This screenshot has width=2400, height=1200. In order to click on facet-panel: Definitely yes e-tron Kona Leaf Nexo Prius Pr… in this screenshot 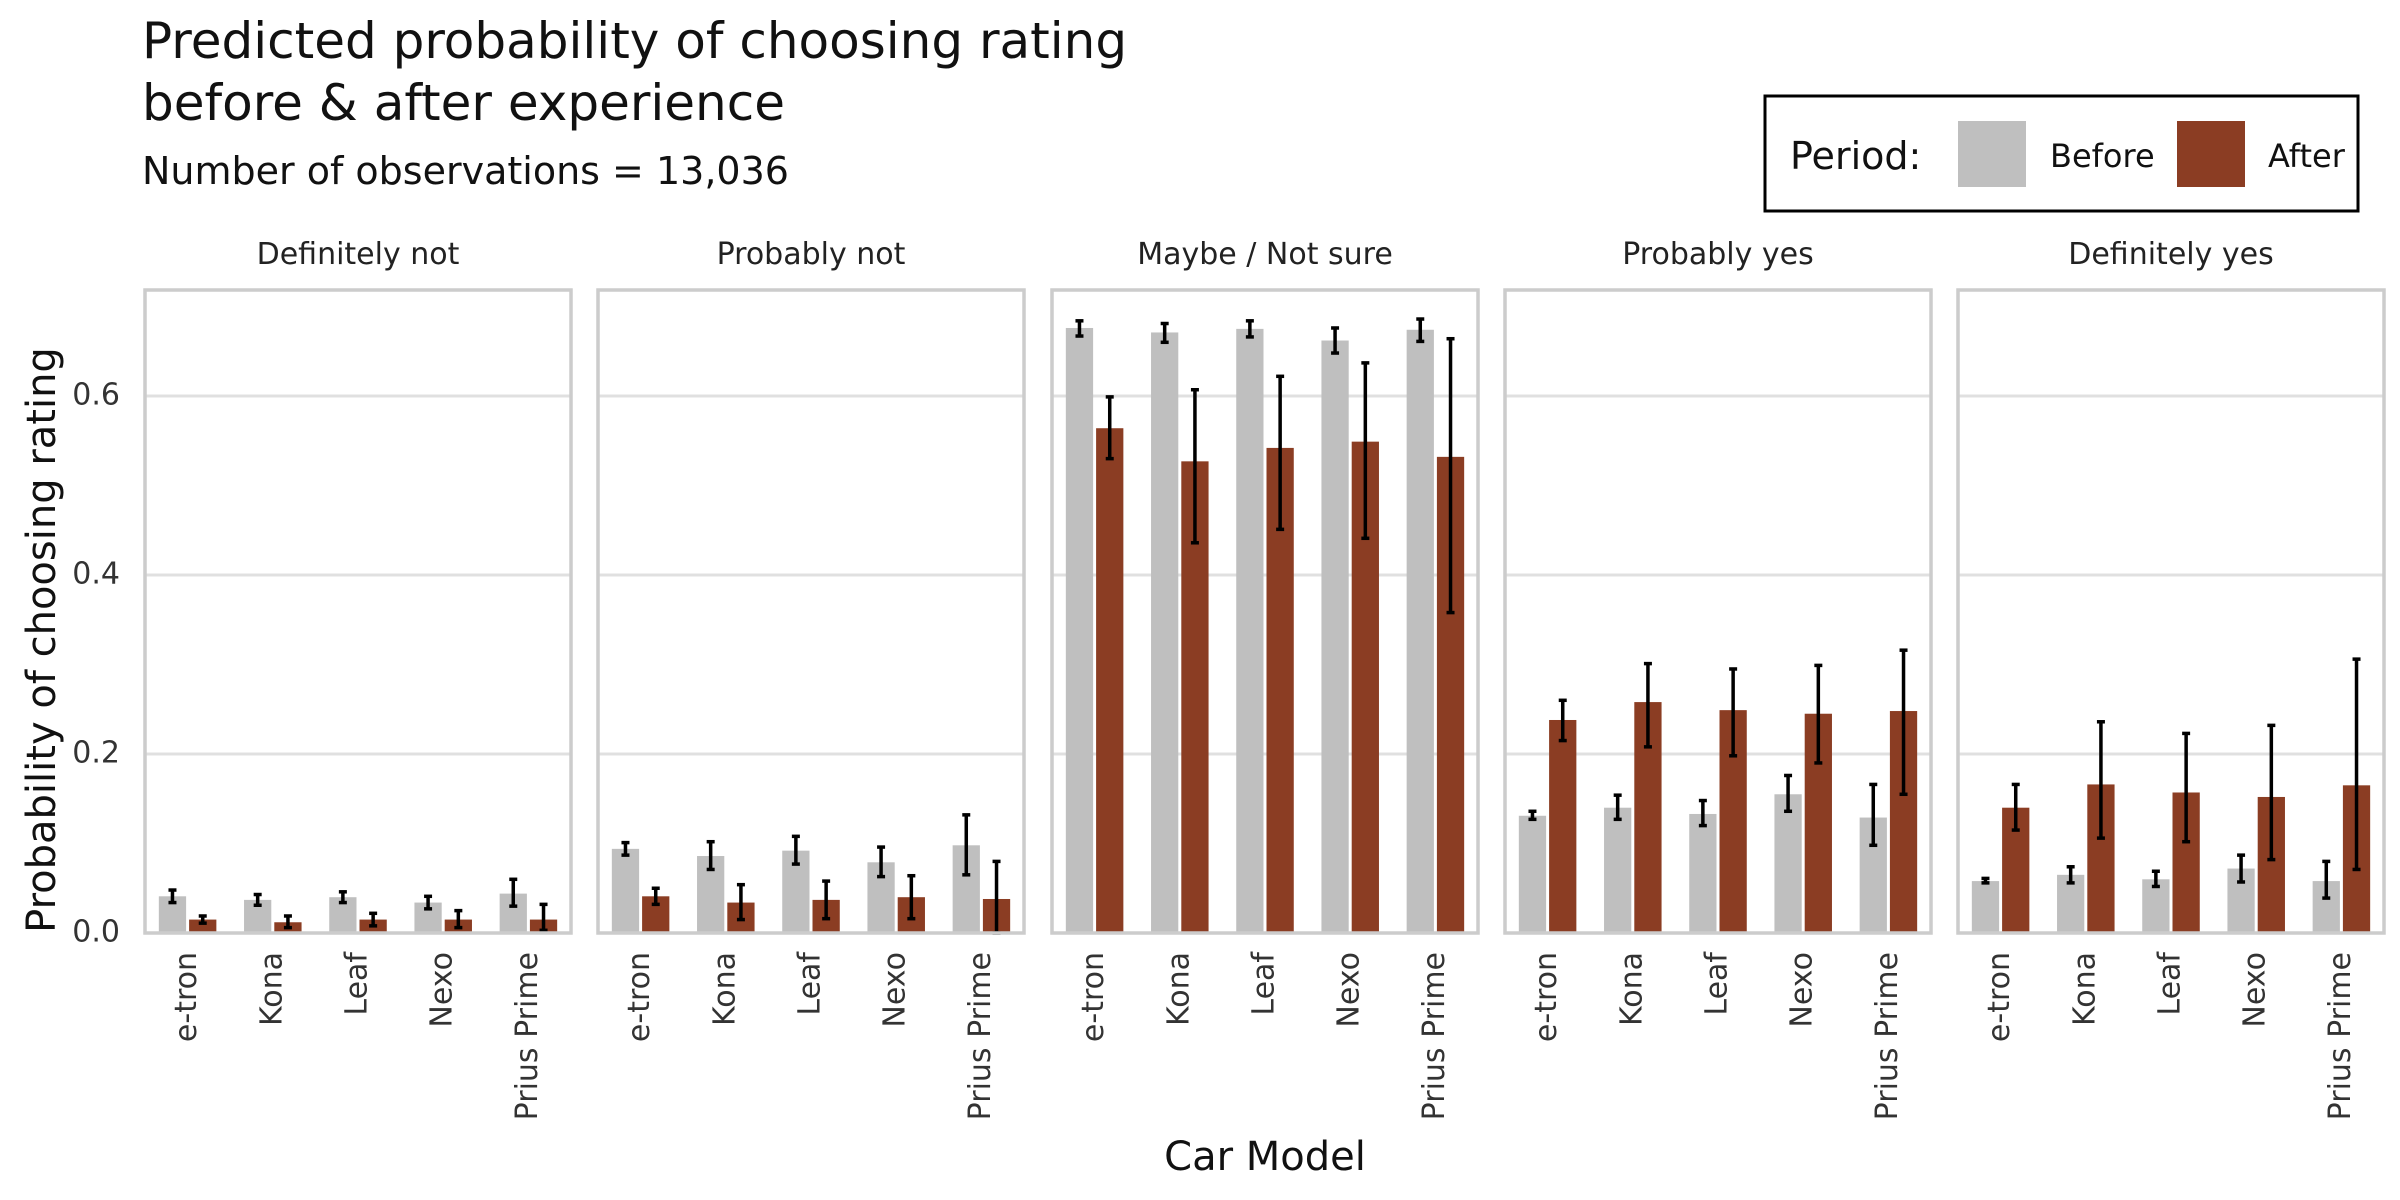, I will do `click(2171, 678)`.